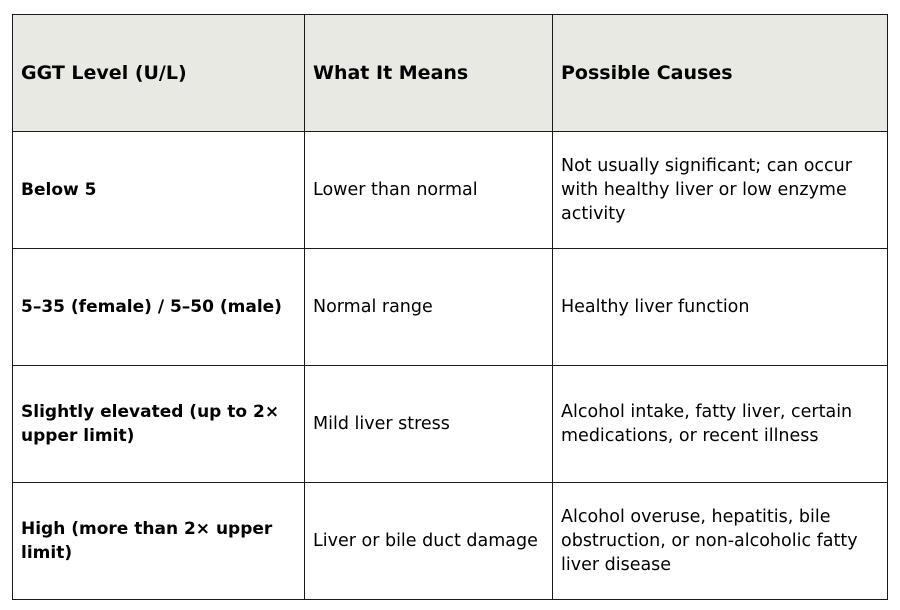 The image size is (900, 610). I want to click on column-header-possible-causes: Possible Causes, so click(720, 73).